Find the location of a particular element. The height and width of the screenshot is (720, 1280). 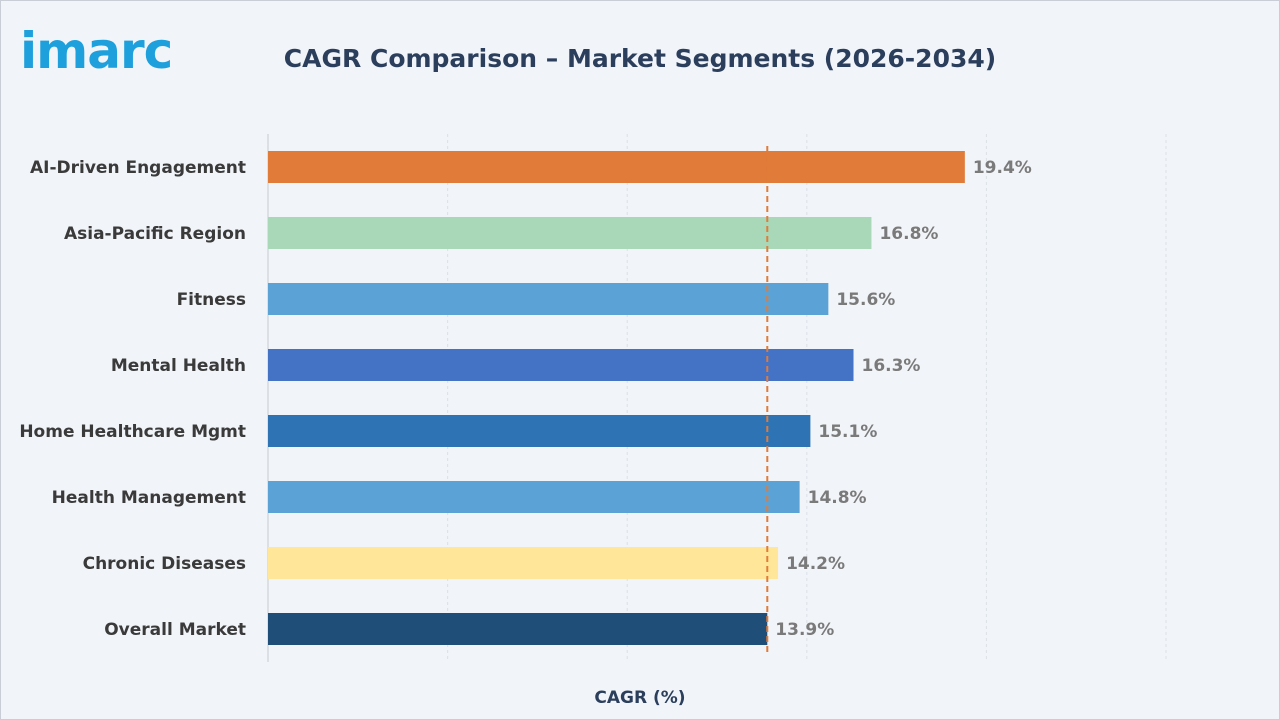

category-label: Chronic Diseases is located at coordinates (164, 564).